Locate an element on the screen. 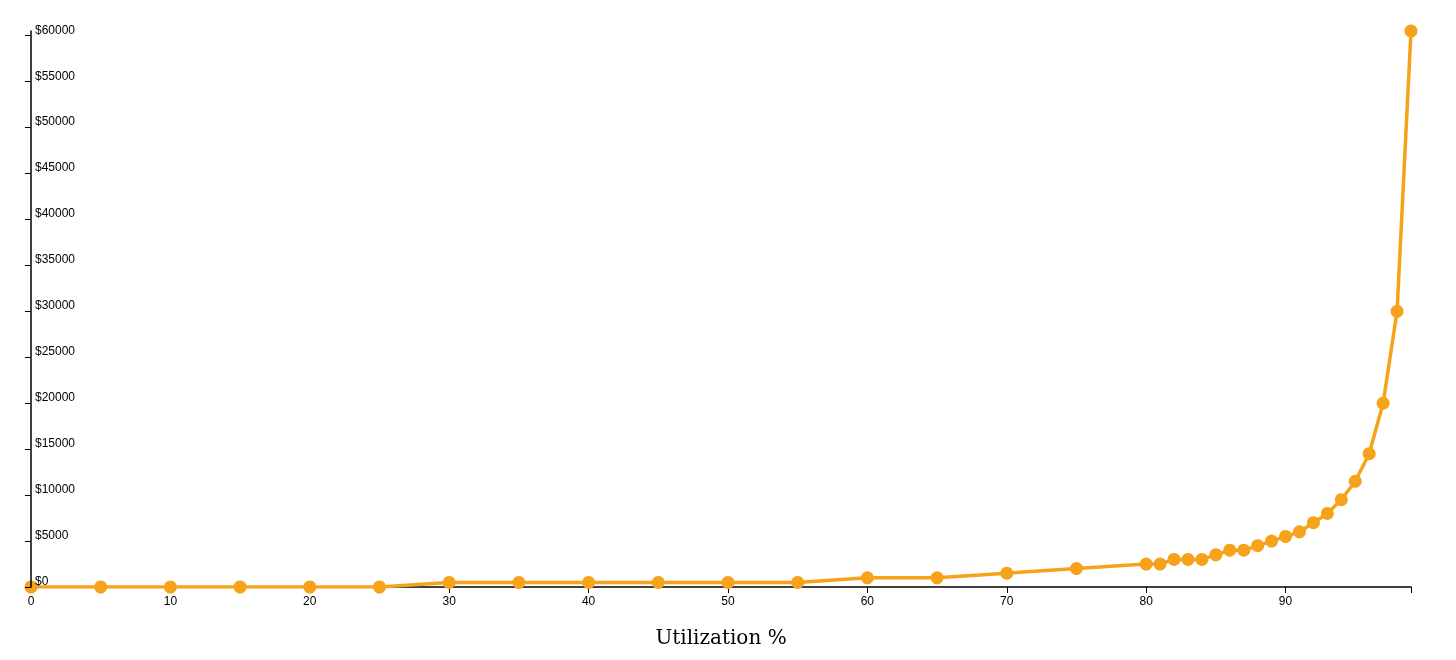 This screenshot has height=660, width=1456. x-tick-label: 80 is located at coordinates (1146, 601).